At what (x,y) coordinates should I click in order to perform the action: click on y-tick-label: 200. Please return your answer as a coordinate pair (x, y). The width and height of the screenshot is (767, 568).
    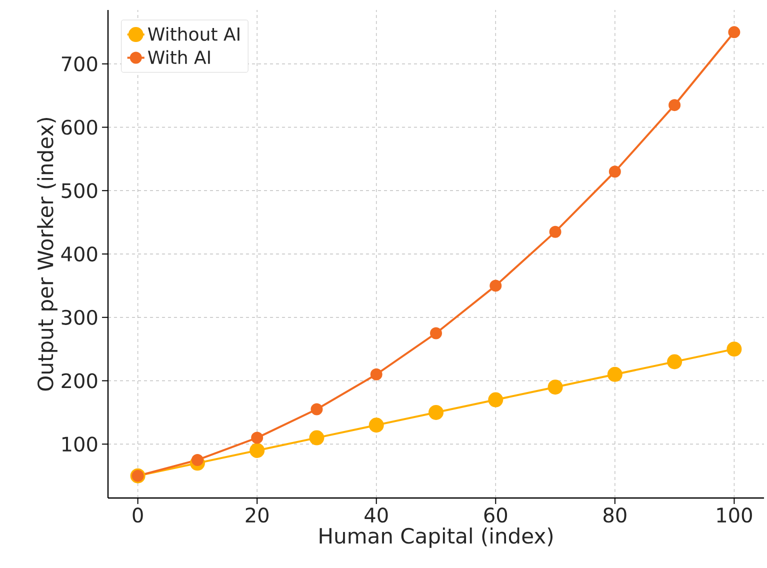
    Looking at the image, I should click on (80, 380).